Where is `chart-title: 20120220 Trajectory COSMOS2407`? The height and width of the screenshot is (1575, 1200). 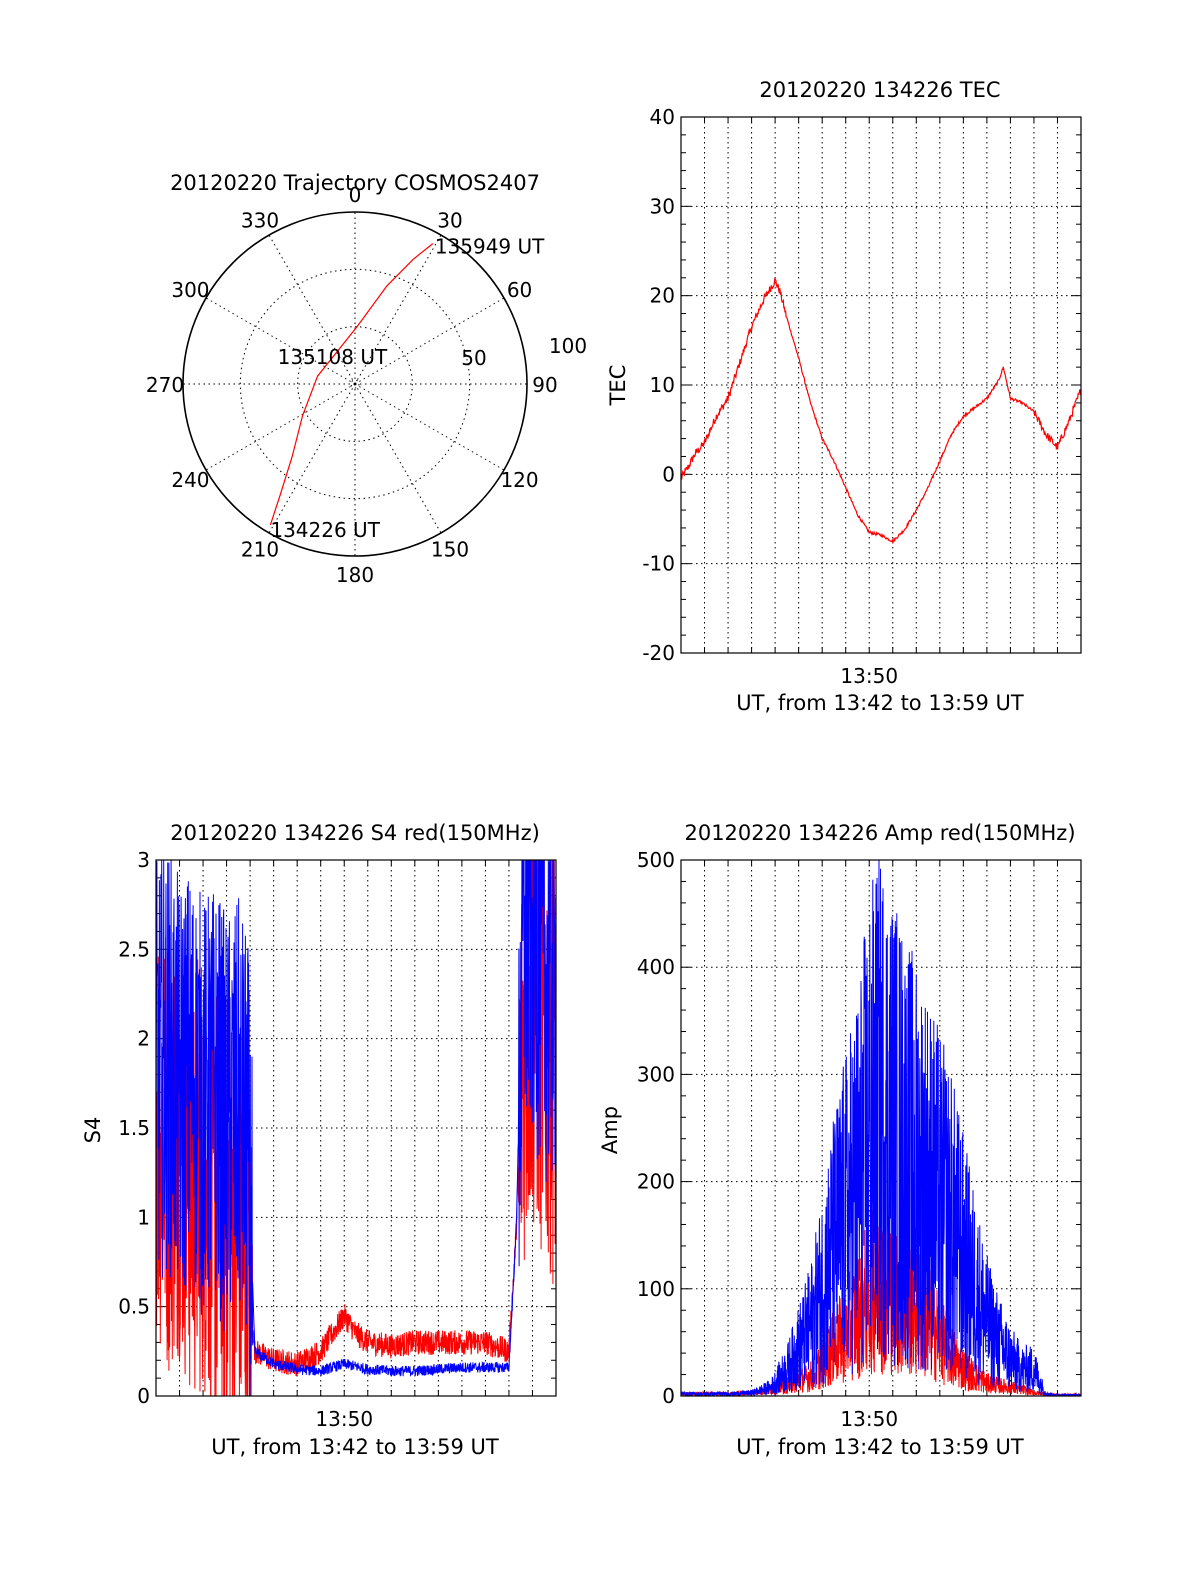 chart-title: 20120220 Trajectory COSMOS2407 is located at coordinates (355, 183).